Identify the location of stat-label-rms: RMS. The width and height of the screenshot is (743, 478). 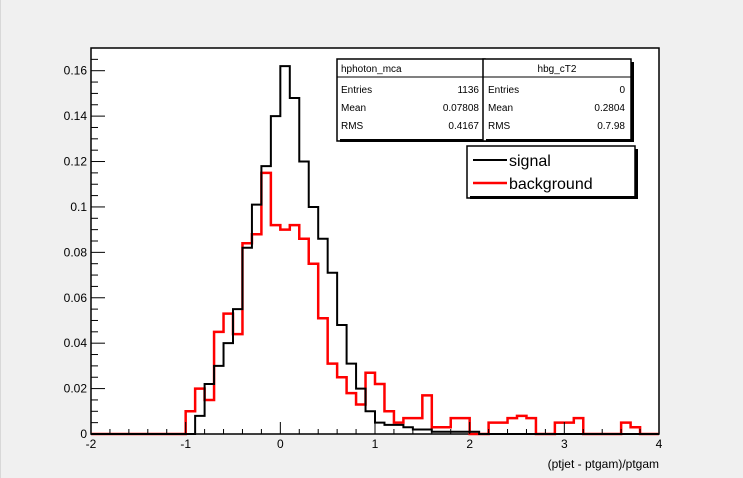
(352, 126).